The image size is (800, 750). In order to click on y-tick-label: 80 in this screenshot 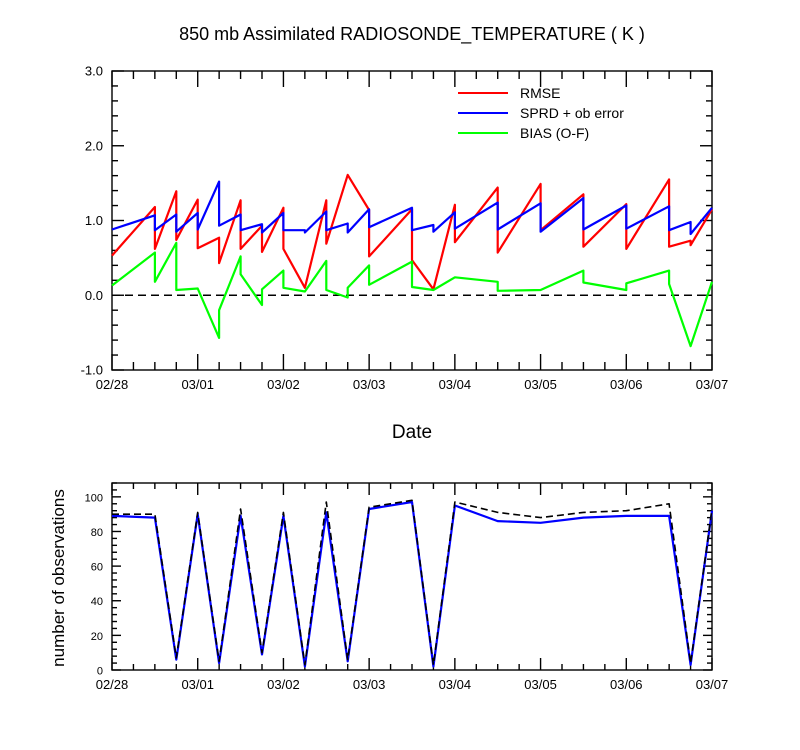, I will do `click(97, 533)`.